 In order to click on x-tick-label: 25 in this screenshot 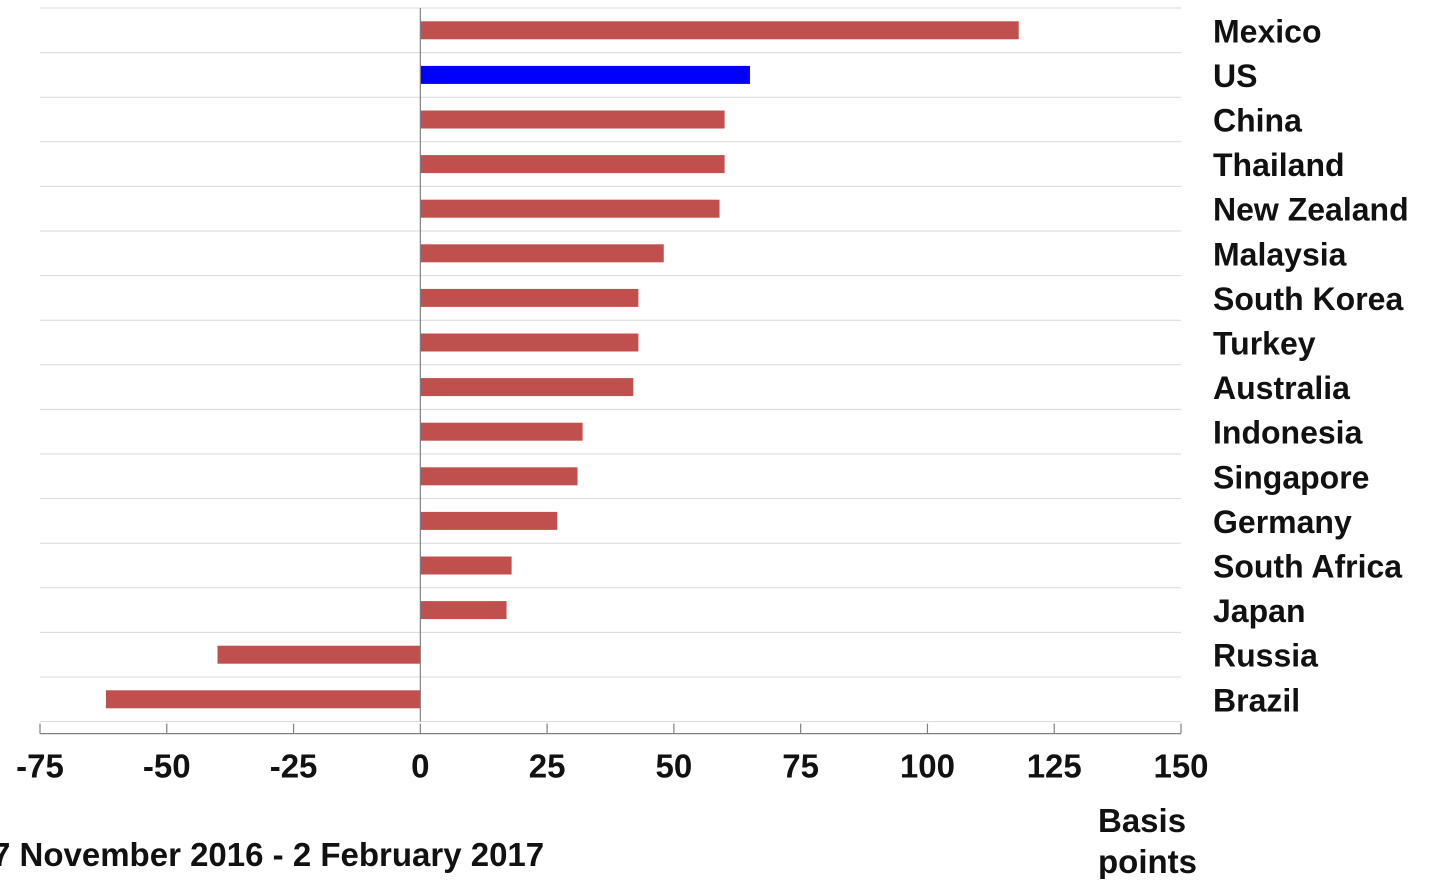, I will do `click(547, 766)`.